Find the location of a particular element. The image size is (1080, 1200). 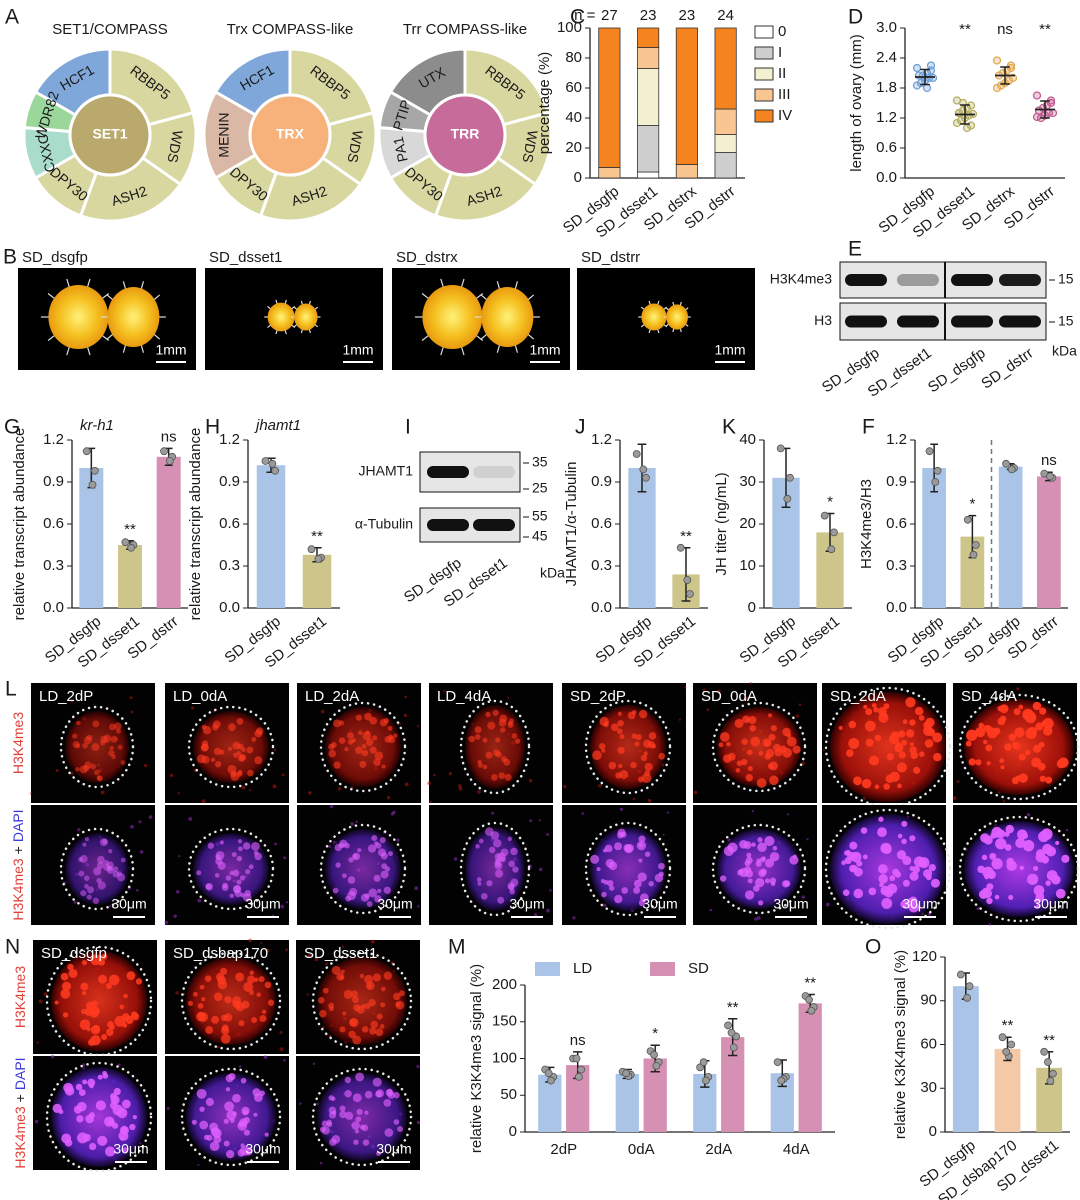

y-tick-label: 0.6 is located at coordinates (886, 147).